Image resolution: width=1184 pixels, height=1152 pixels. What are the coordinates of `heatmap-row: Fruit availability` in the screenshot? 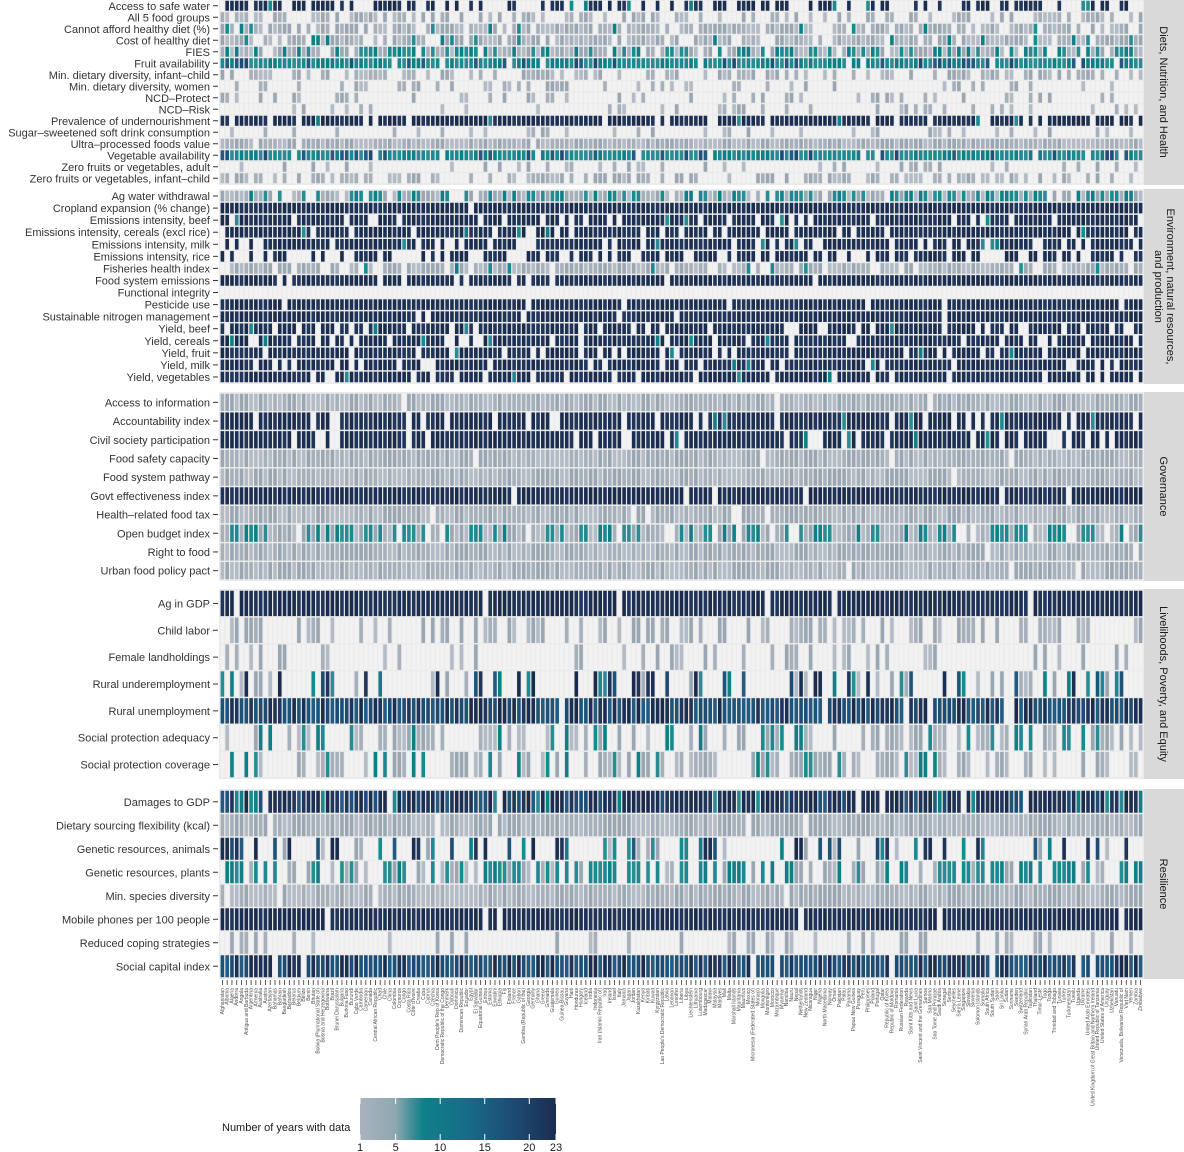 It's located at (638, 64).